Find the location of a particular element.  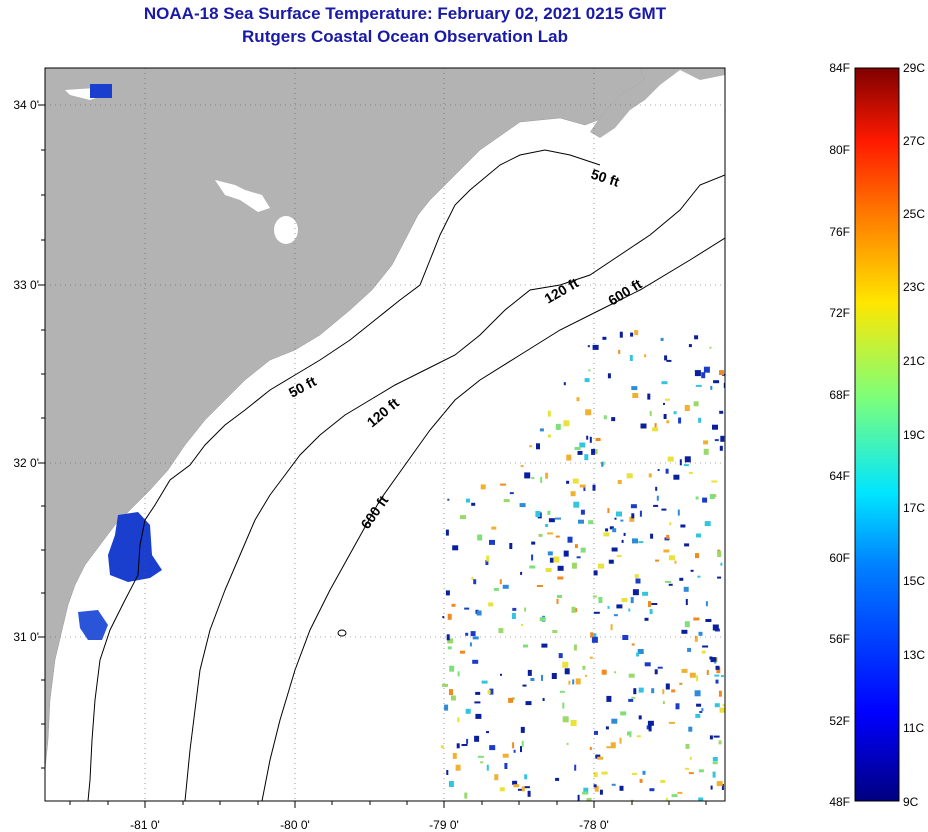

lon-label: -78 0' is located at coordinates (594, 825).